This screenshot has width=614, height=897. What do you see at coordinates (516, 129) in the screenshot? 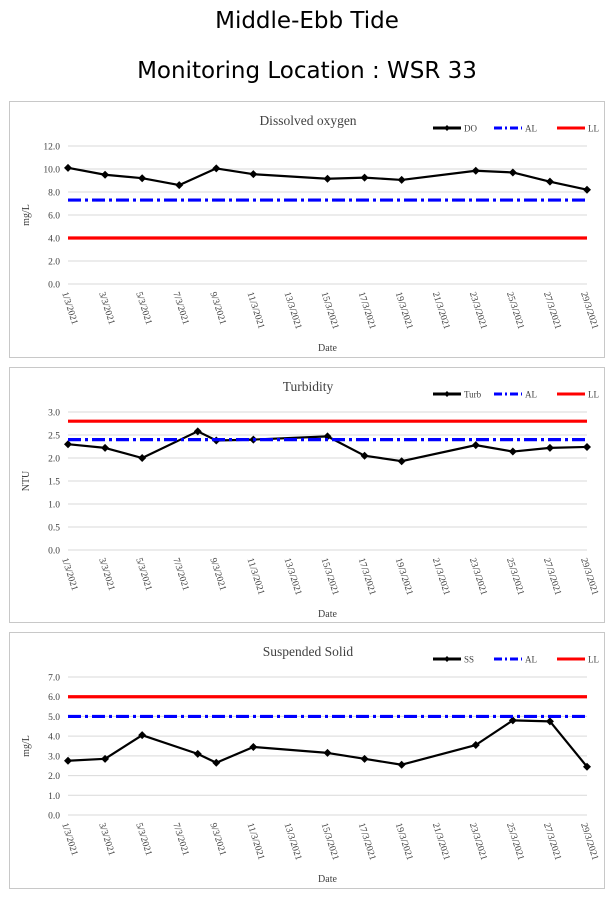
I see `legend: DO AL LL` at bounding box center [516, 129].